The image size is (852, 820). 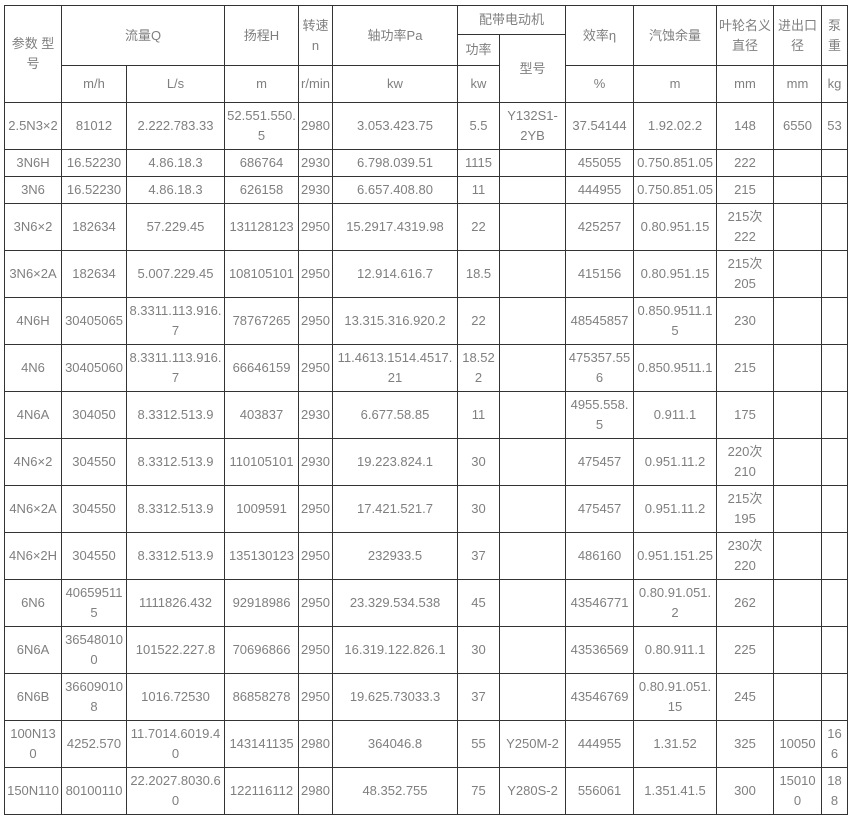 What do you see at coordinates (532, 791) in the screenshot?
I see `cell-motor-model: Y280S-2` at bounding box center [532, 791].